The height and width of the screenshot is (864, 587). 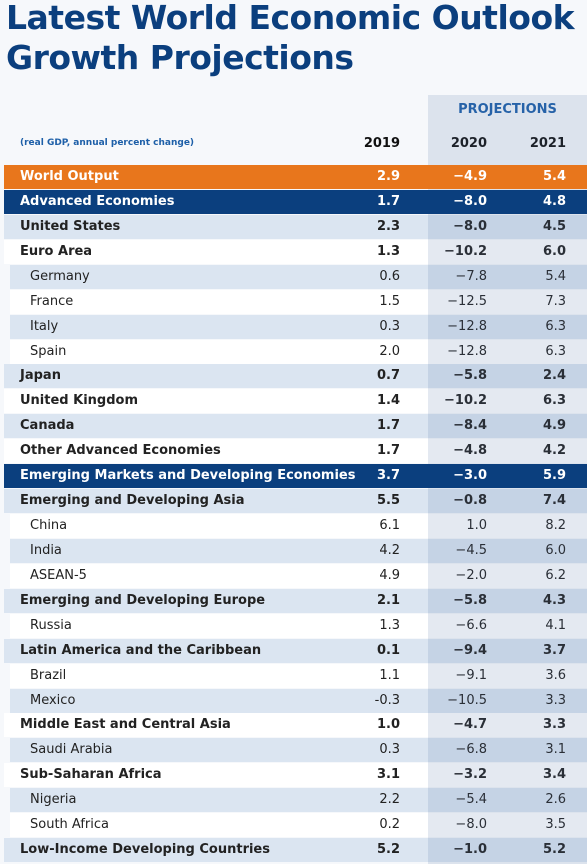 I want to click on cell-value: −4.9, so click(x=470, y=176).